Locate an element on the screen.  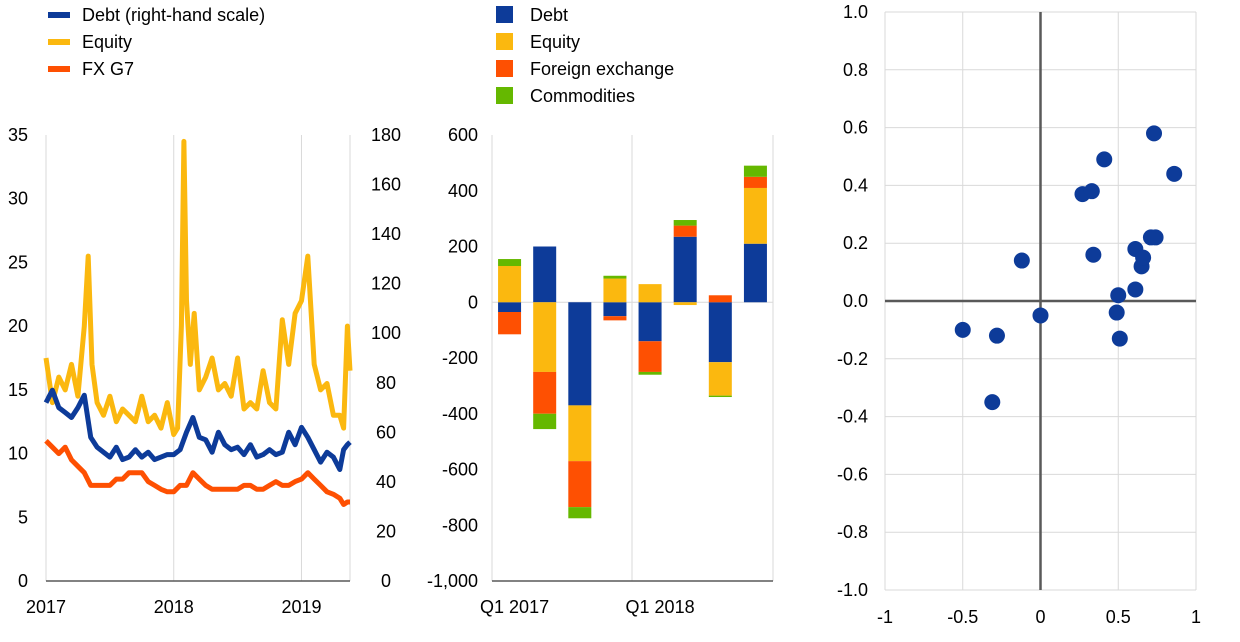
y-right-tick-label: 160 is located at coordinates (386, 185).